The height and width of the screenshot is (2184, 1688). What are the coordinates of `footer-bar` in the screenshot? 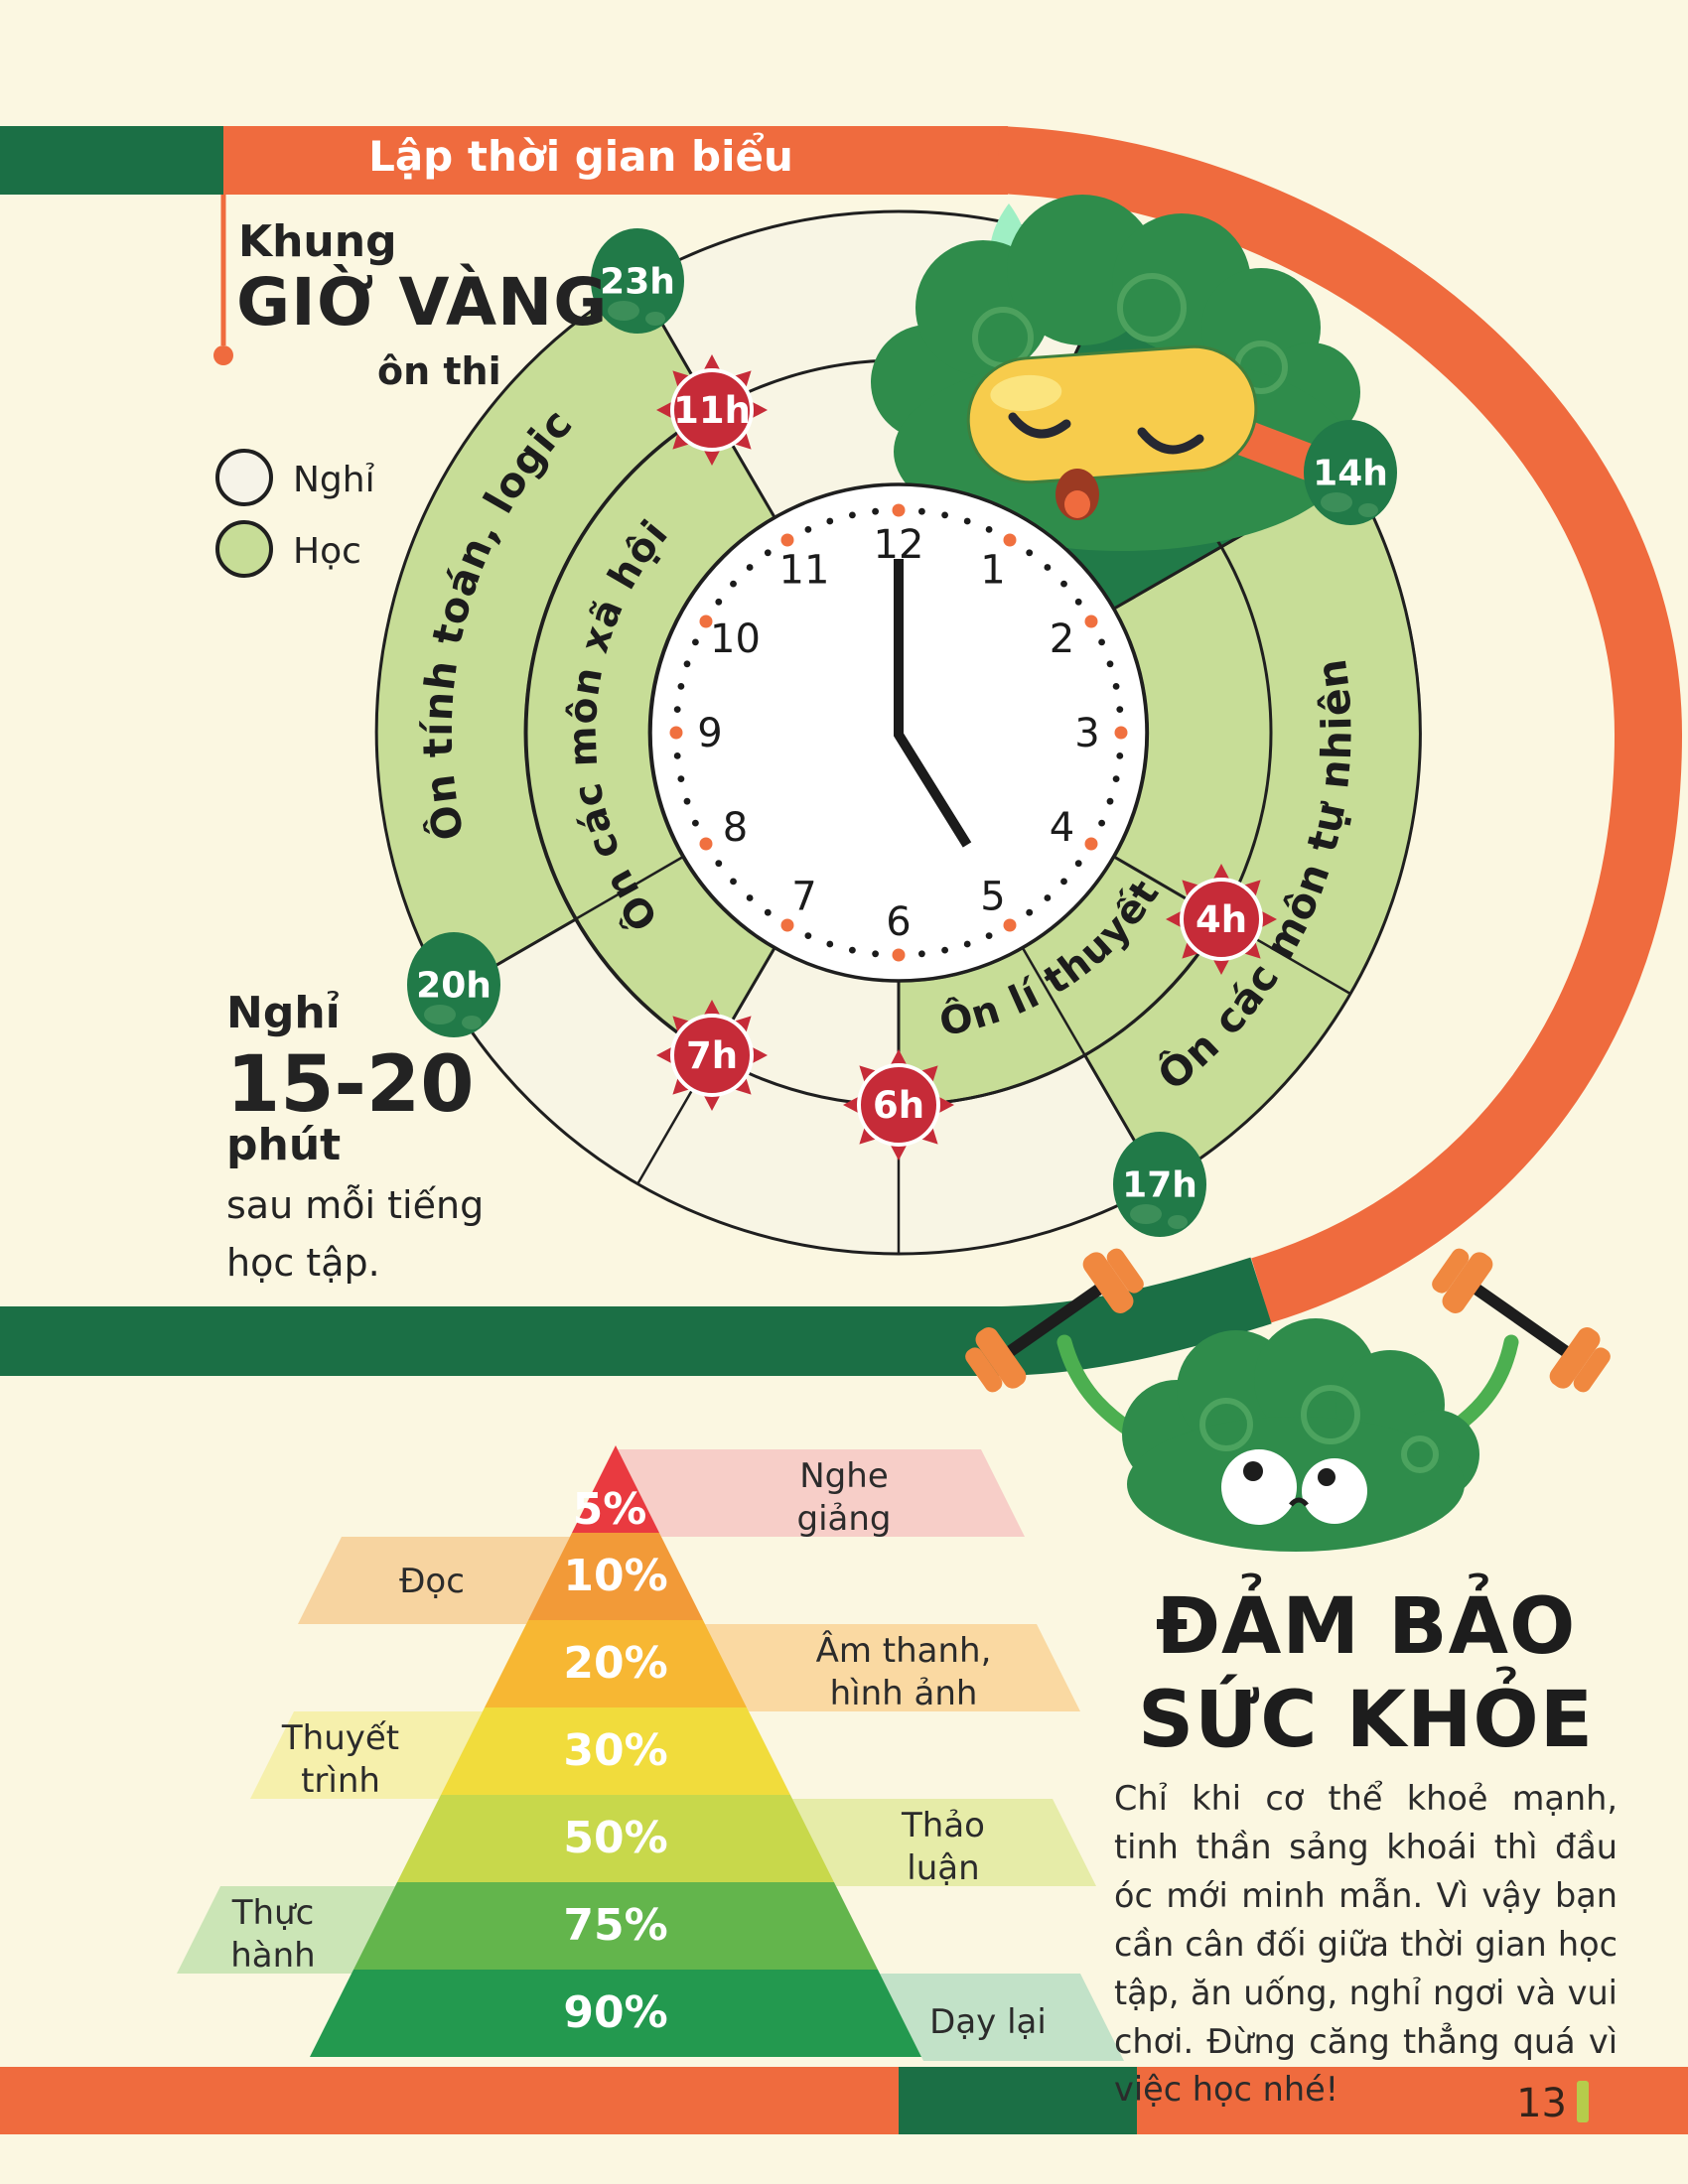 It's located at (844, 2100).